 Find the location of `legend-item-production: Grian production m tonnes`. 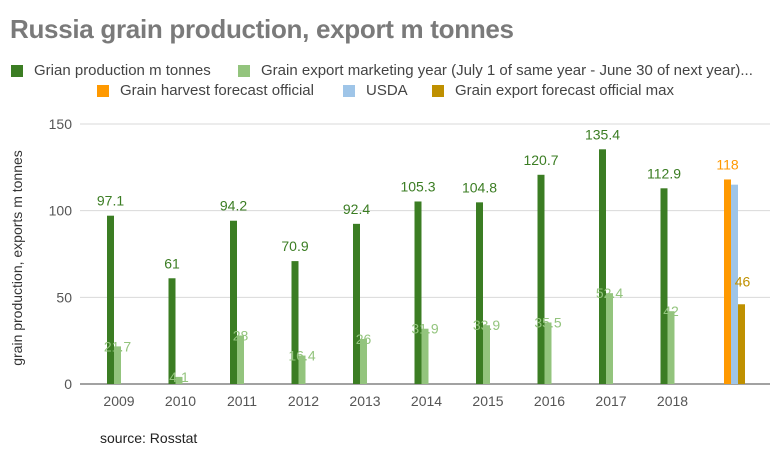

legend-item-production: Grian production m tonnes is located at coordinates (111, 70).